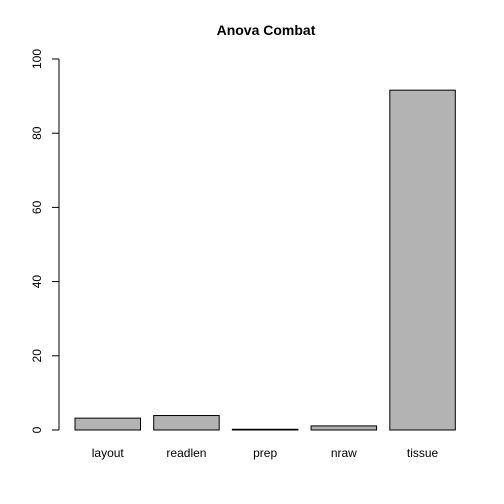 This screenshot has width=504, height=504. Describe the element at coordinates (423, 453) in the screenshot. I see `x-tick-label-tissue: tissue` at that location.